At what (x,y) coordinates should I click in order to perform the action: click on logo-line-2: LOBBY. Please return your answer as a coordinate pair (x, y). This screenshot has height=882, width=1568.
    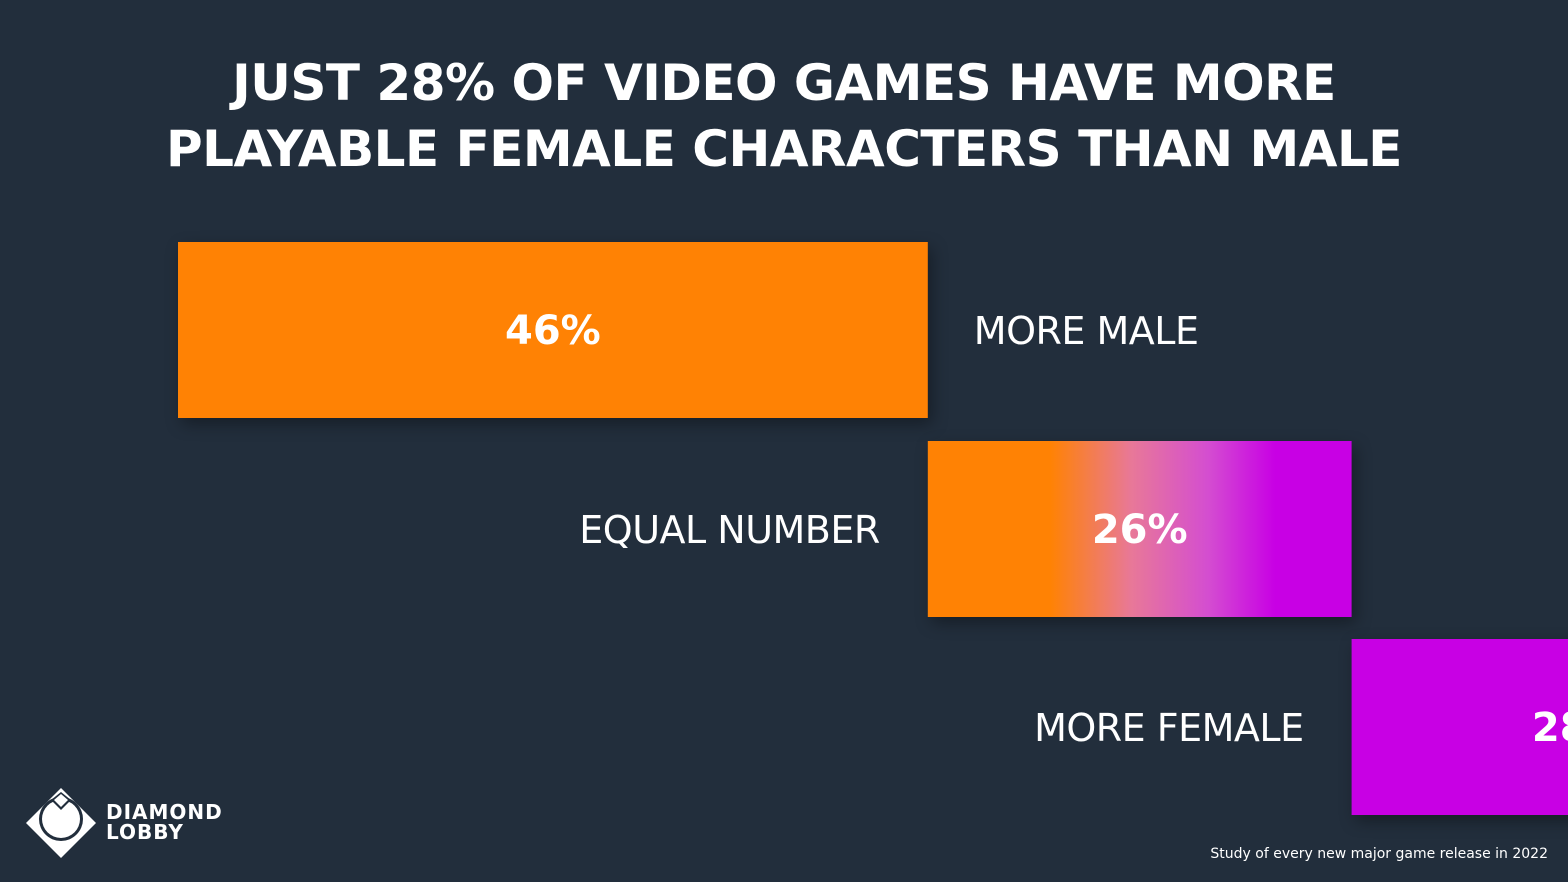
    Looking at the image, I should click on (145, 832).